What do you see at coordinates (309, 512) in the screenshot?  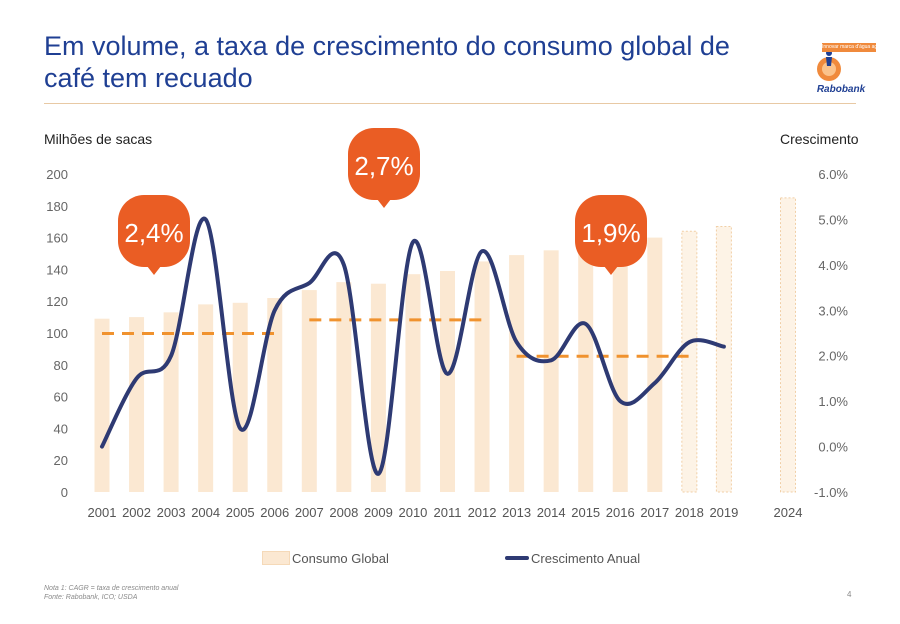 I see `x-tick-label: 2007` at bounding box center [309, 512].